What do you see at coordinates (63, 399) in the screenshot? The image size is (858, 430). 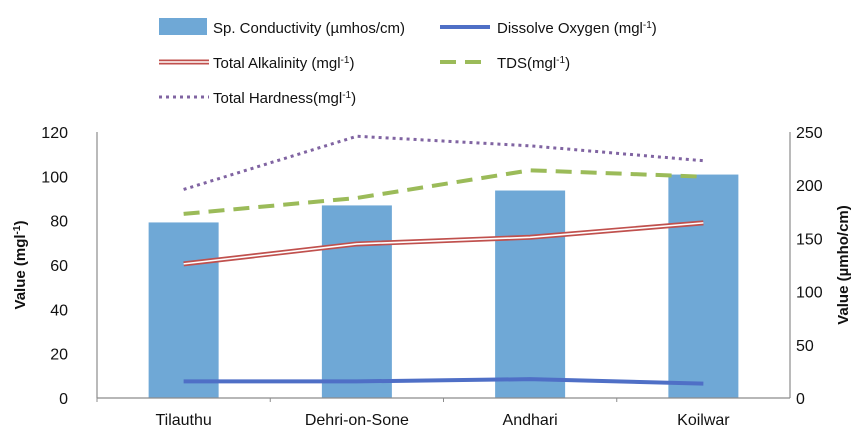 I see `y-left-tick-label: 0` at bounding box center [63, 399].